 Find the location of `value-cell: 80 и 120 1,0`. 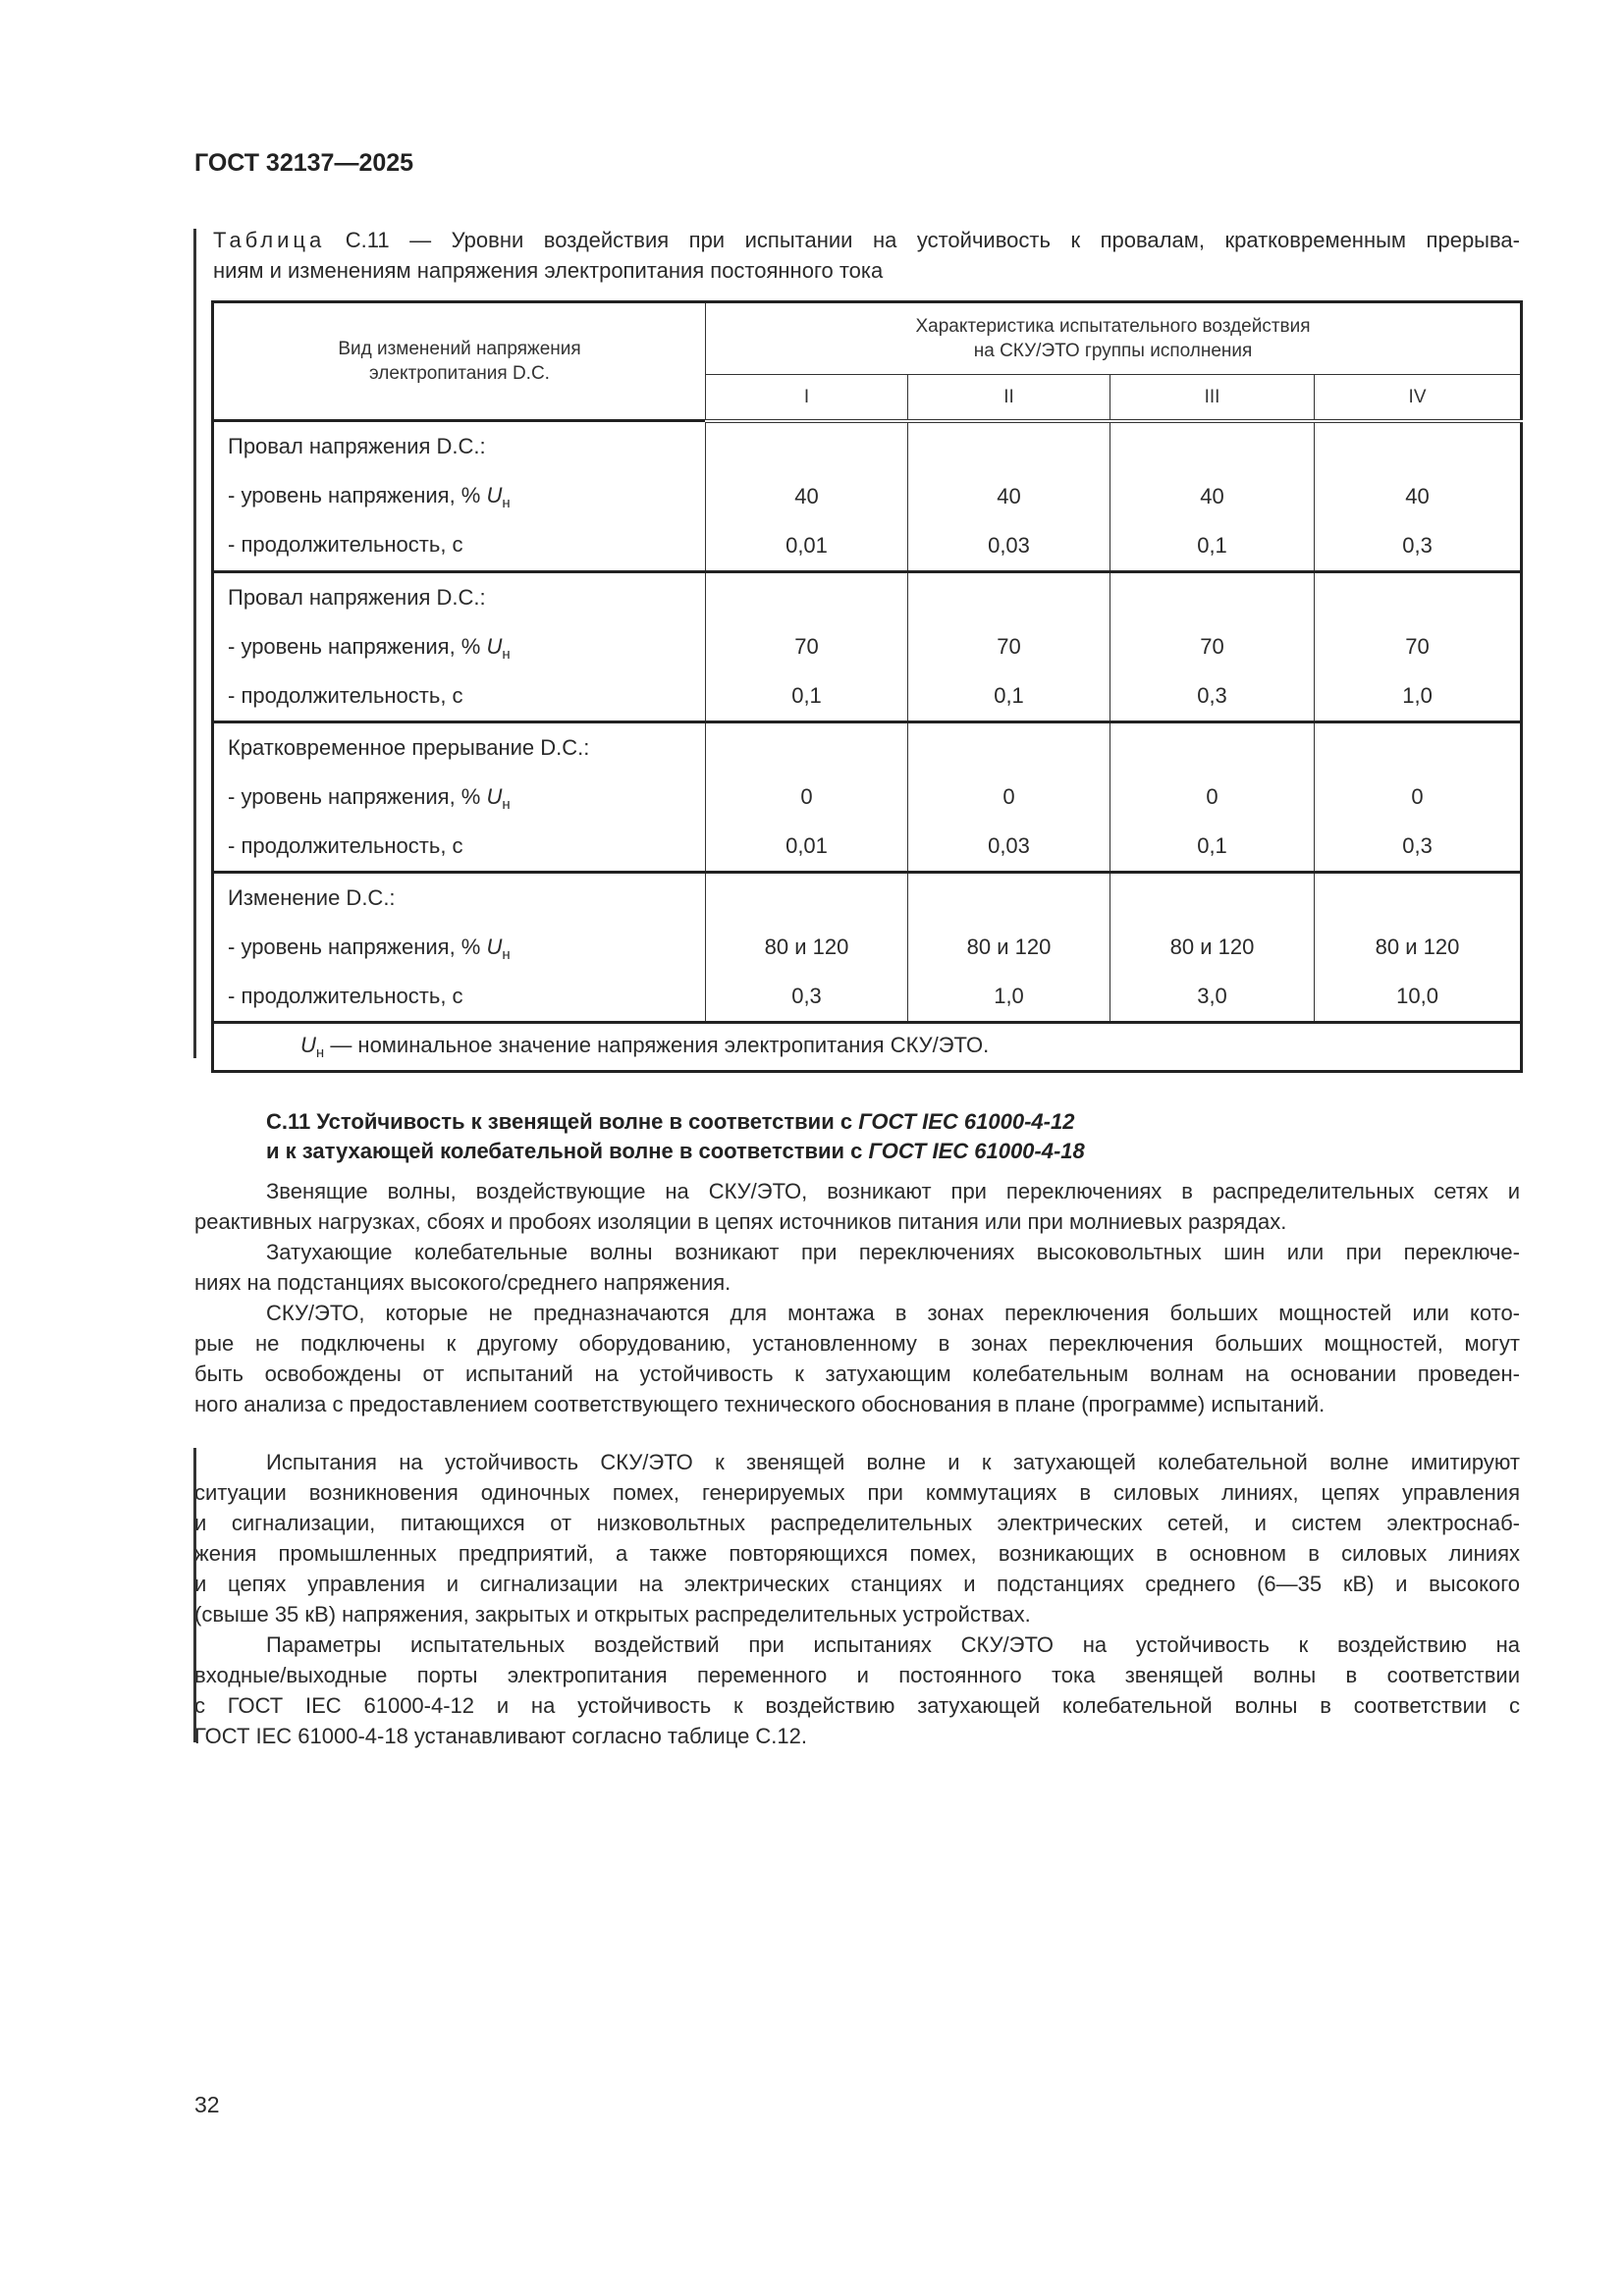

value-cell: 80 и 120 1,0 is located at coordinates (1008, 946).